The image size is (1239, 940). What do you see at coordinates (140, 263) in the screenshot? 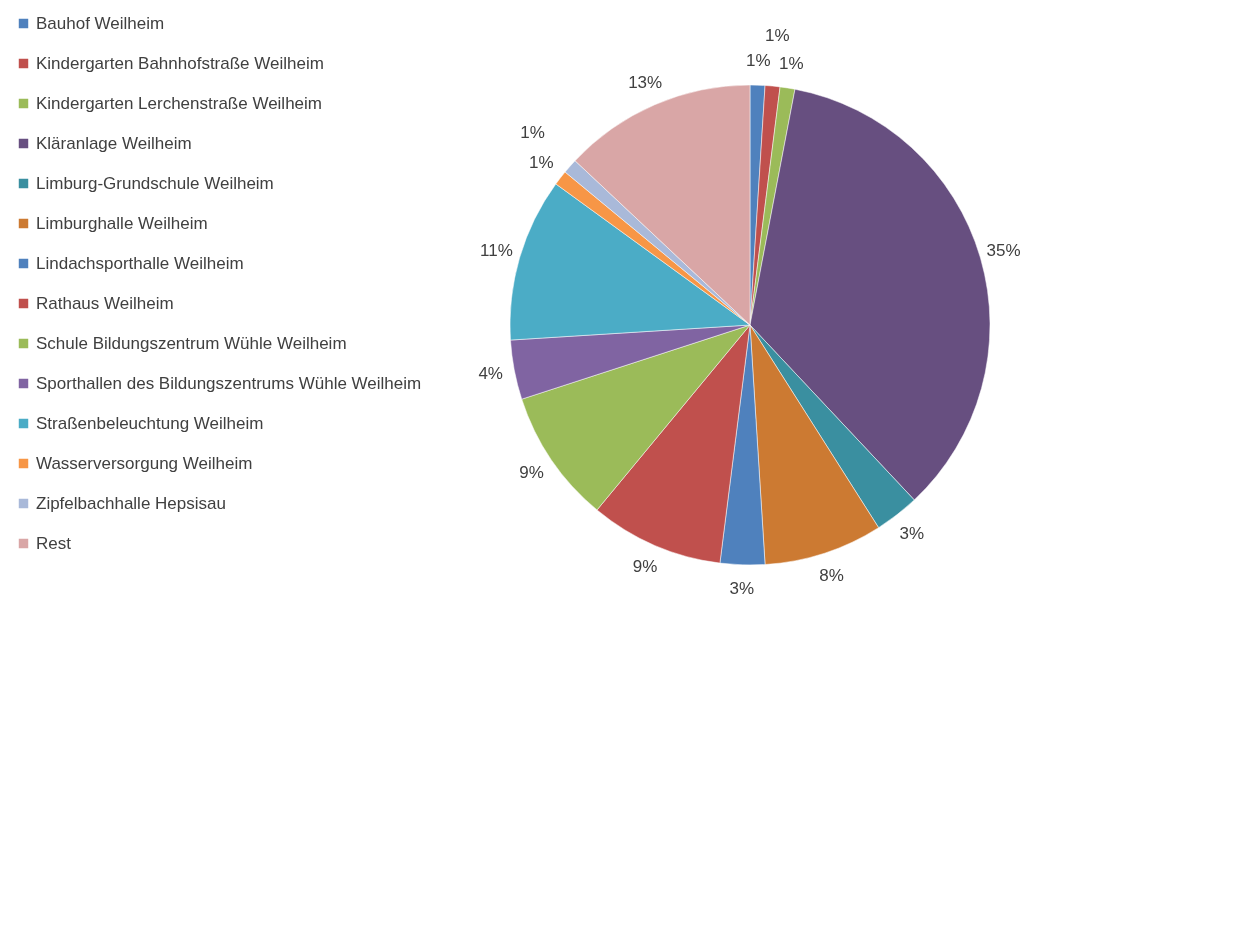
I see `legend-label: Lindachsporthalle Weilheim` at bounding box center [140, 263].